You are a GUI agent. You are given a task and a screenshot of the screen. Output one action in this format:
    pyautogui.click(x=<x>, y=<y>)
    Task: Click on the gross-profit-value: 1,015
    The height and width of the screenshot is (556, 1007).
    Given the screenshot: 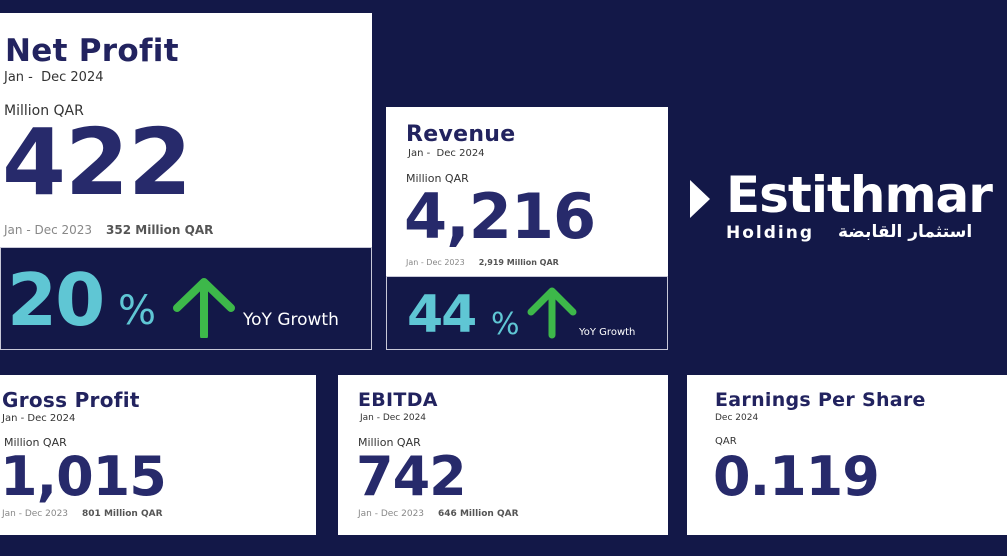 What is the action you would take?
    pyautogui.click(x=83, y=476)
    